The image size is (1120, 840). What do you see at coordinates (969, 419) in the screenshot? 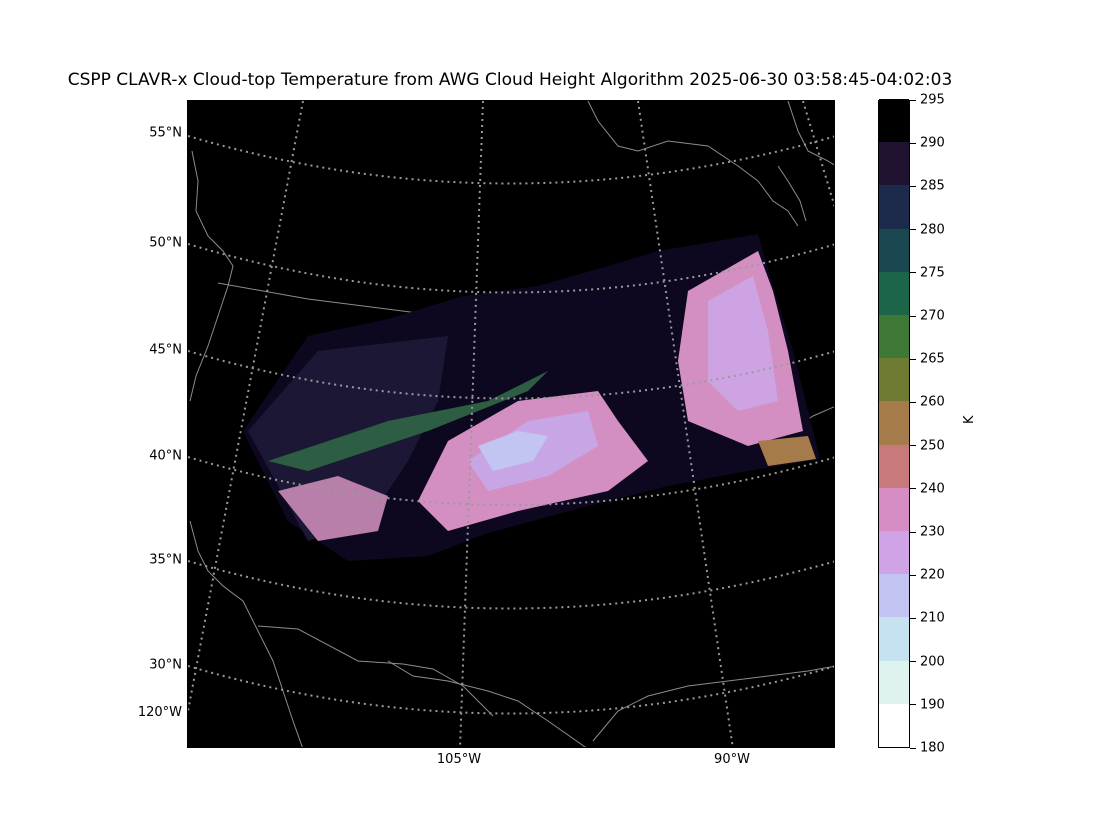
I see `colorbar-unit-label: K` at bounding box center [969, 419].